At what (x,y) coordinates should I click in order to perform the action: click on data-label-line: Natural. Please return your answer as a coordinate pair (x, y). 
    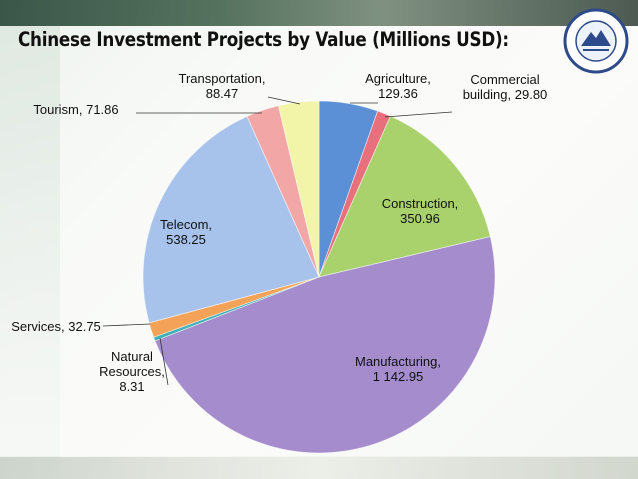
    Looking at the image, I should click on (132, 356).